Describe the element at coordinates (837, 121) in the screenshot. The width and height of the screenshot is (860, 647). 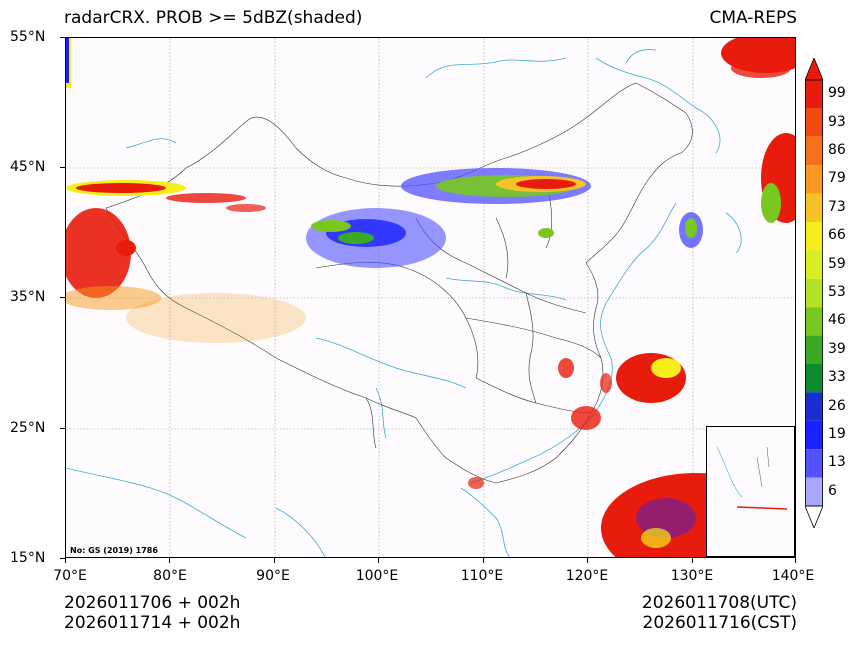
I see `colorbar-label: 93` at that location.